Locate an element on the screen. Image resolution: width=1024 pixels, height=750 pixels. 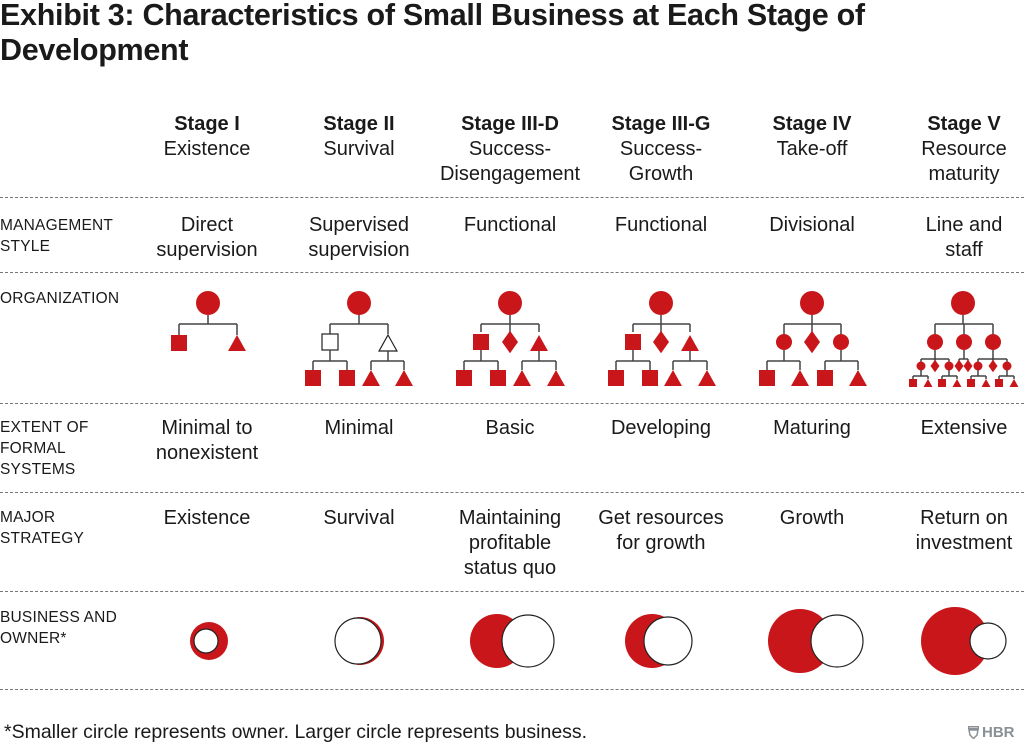
management-cell: Line and staff is located at coordinates (964, 237).